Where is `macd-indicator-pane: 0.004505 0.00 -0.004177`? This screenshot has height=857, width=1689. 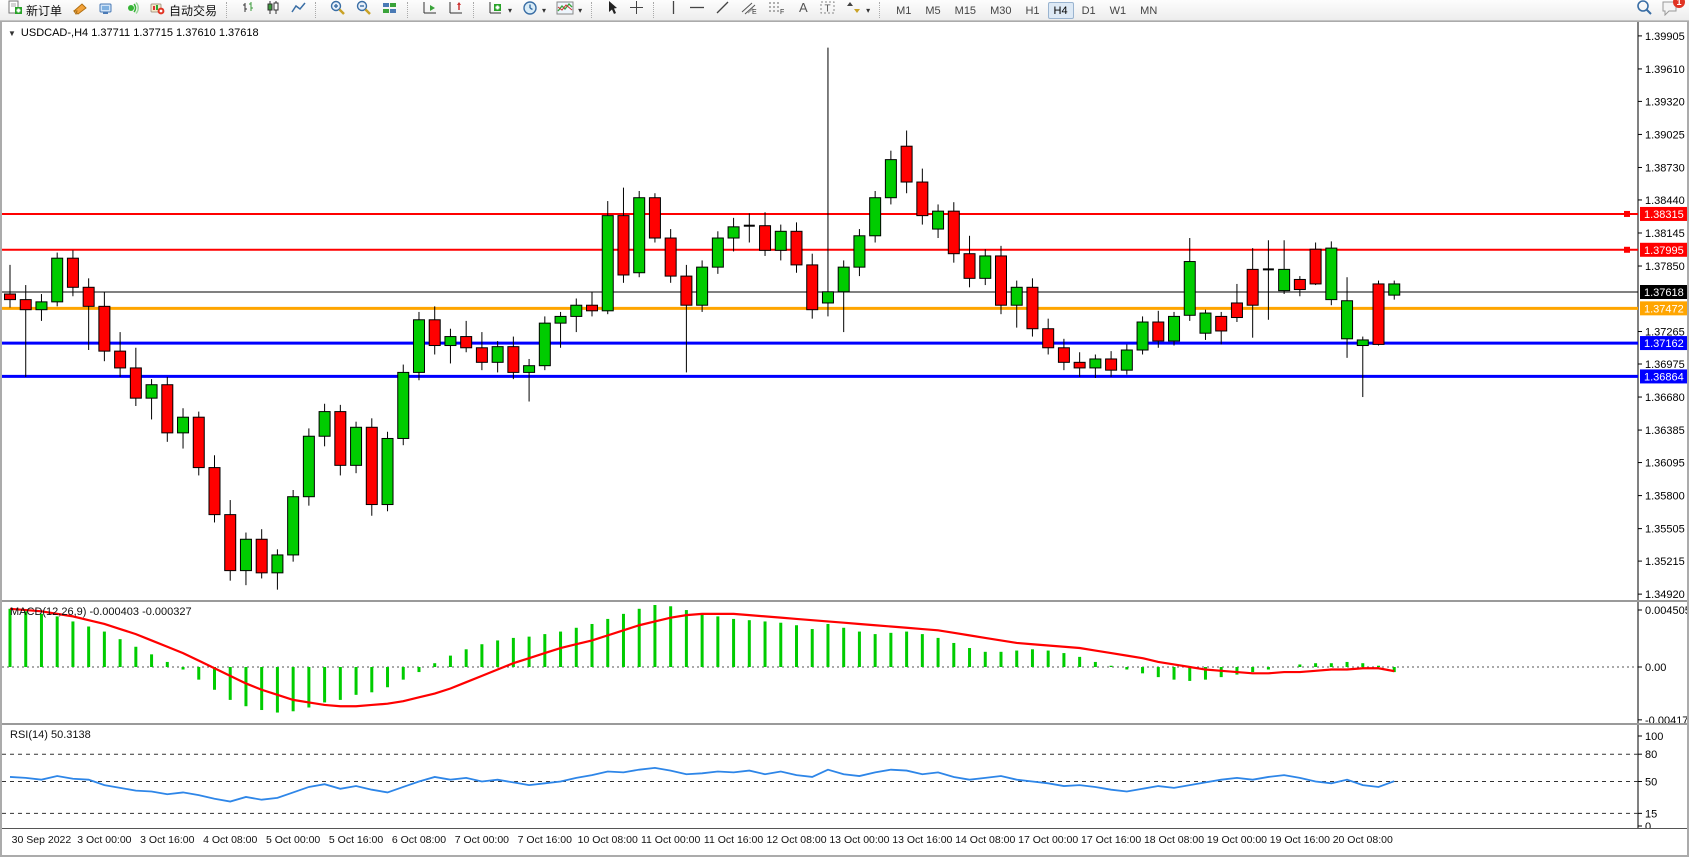
macd-indicator-pane: 0.004505 0.00 -0.004177 is located at coordinates (844, 662).